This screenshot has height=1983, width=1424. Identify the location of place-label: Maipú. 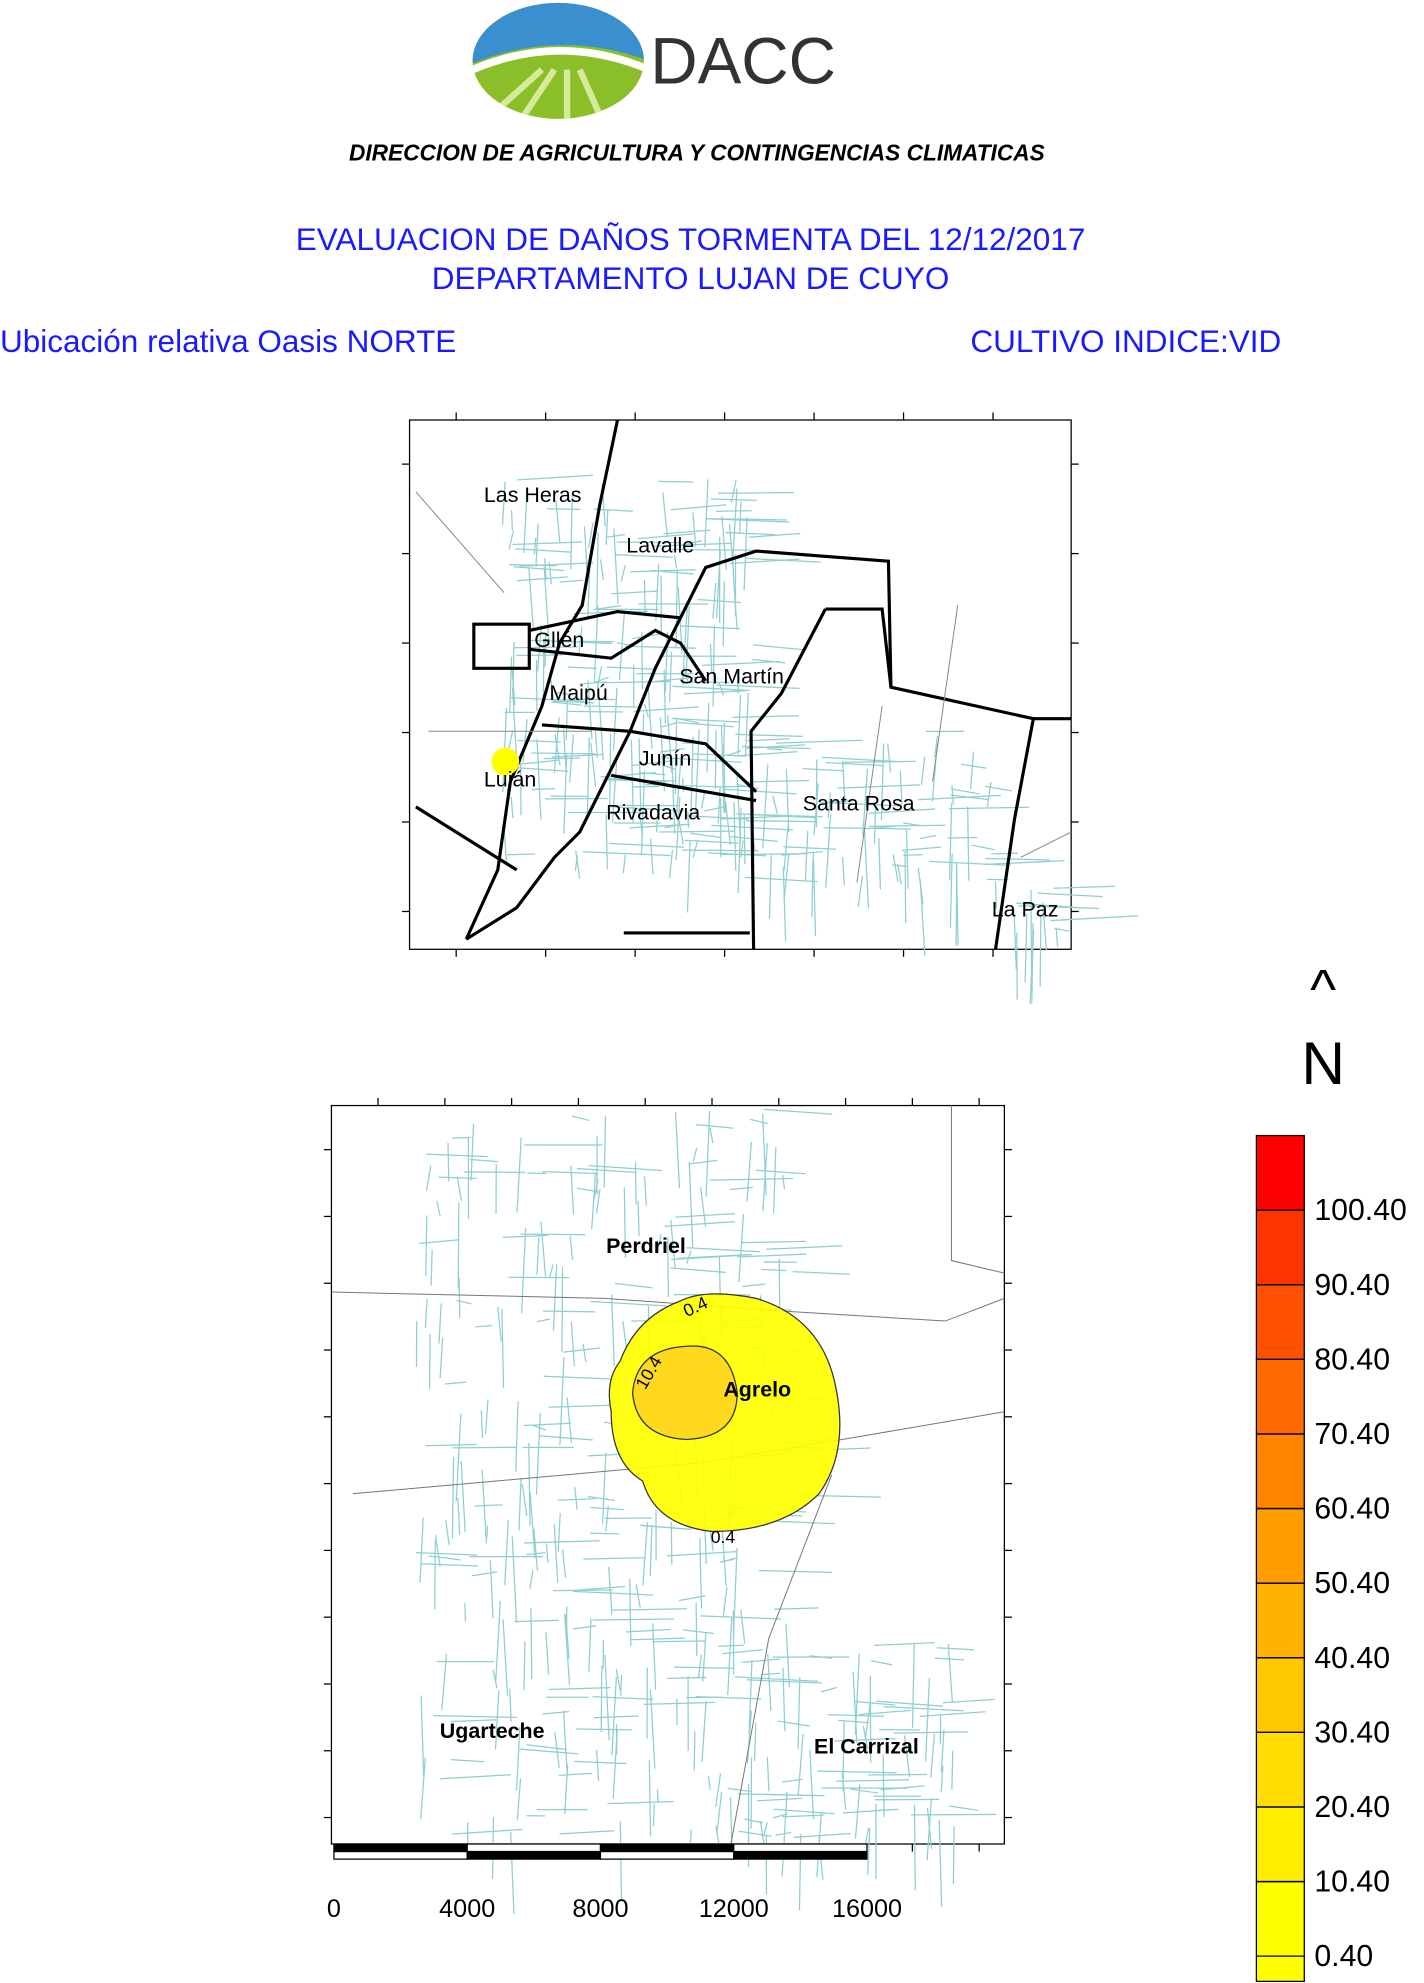
(578, 693).